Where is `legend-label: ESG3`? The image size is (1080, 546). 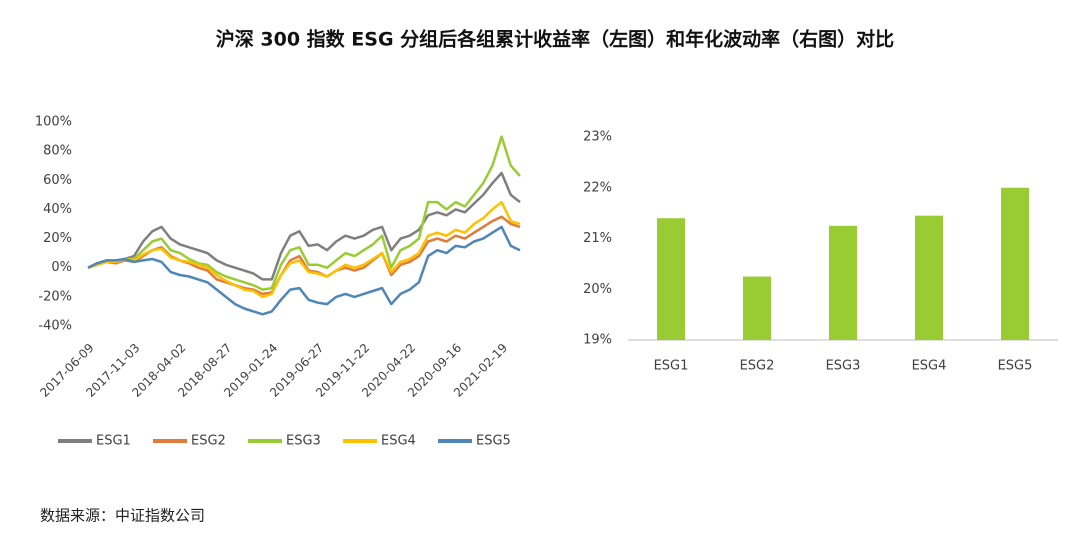
legend-label: ESG3 is located at coordinates (303, 441).